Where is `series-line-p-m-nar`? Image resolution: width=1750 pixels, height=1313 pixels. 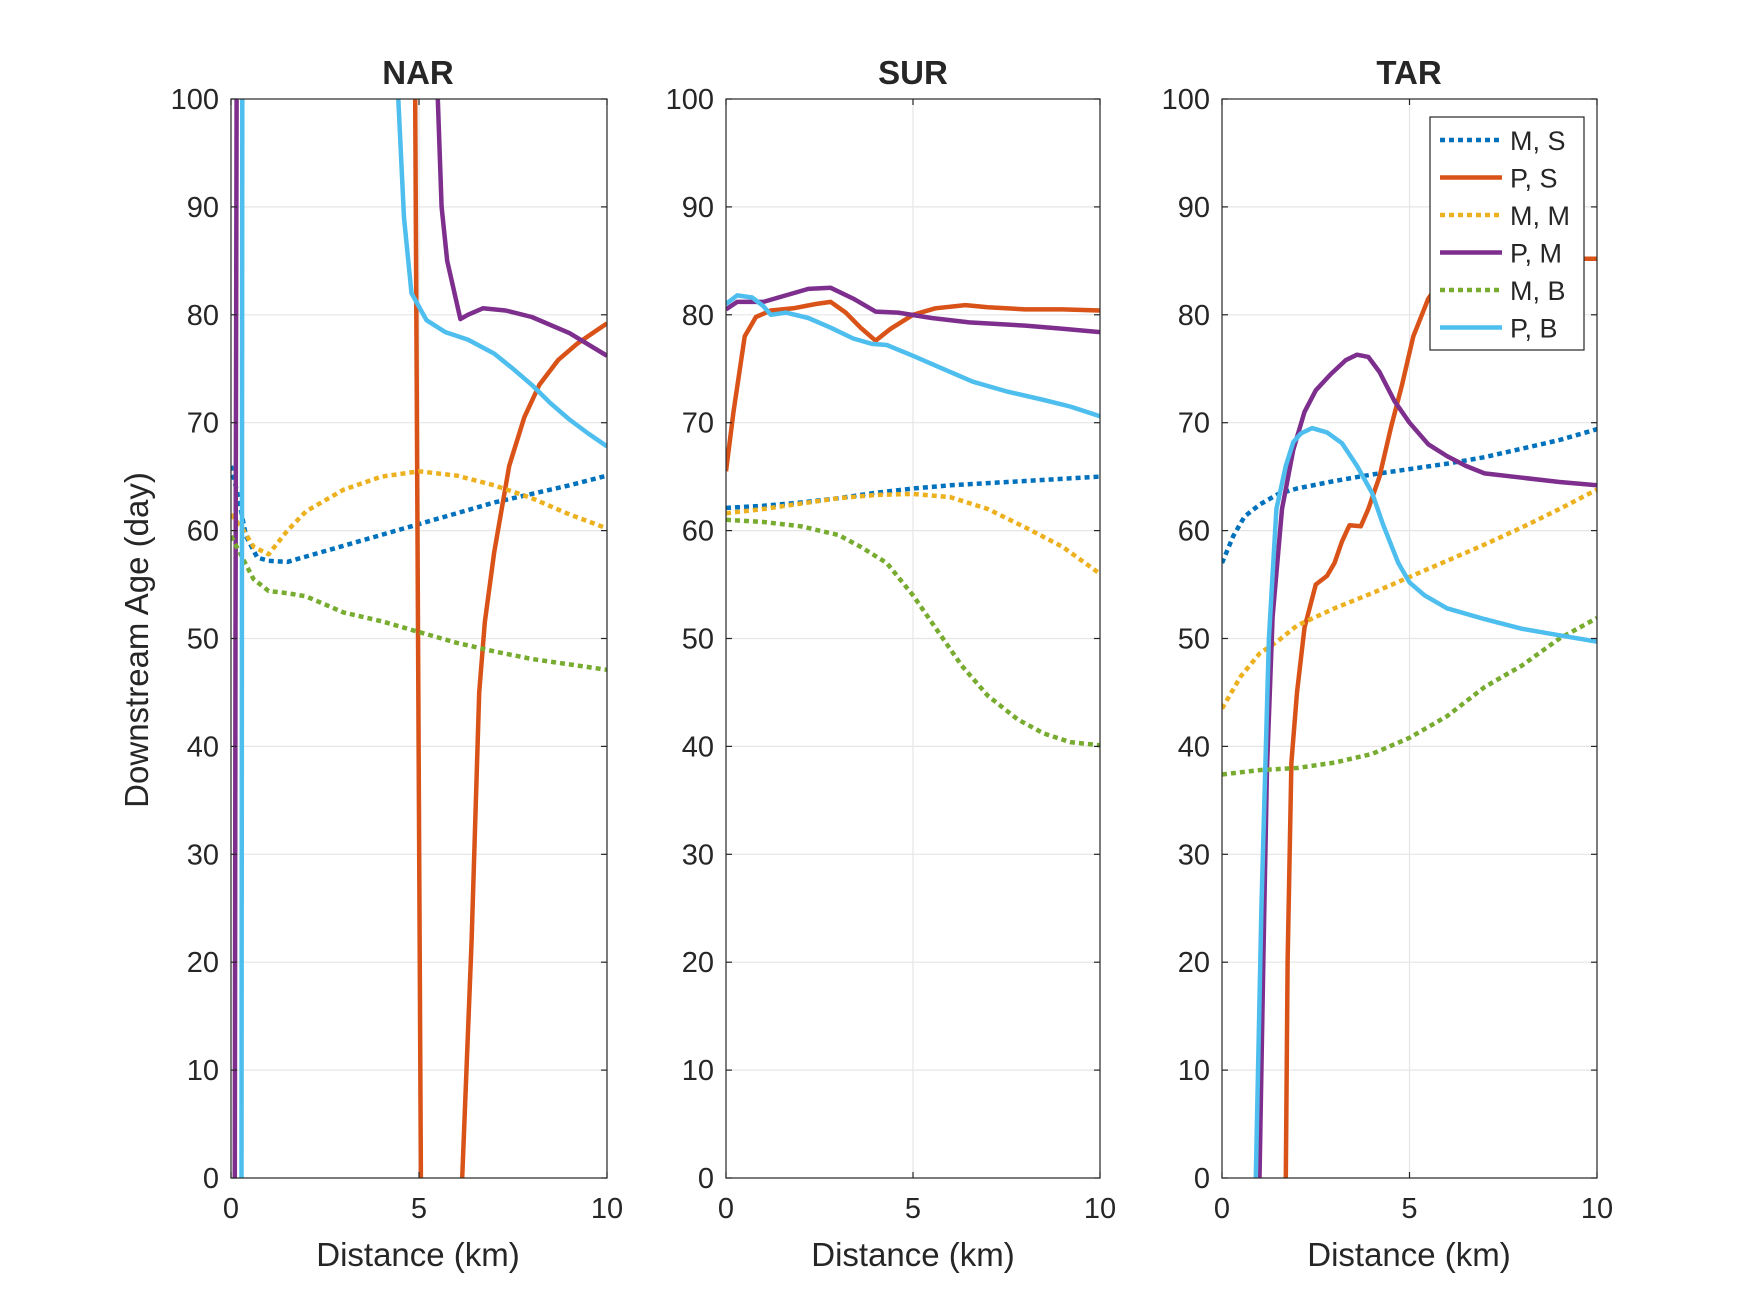 series-line-p-m-nar is located at coordinates (521, 228).